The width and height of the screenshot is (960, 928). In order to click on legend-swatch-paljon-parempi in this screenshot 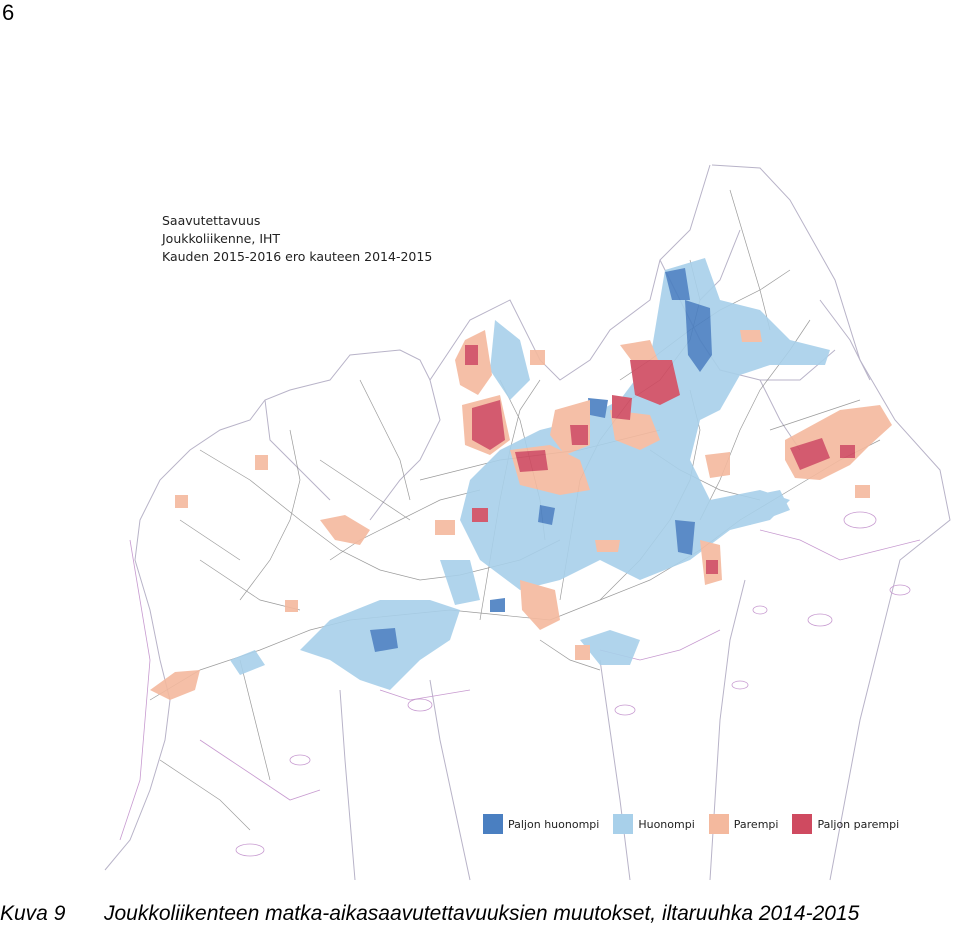, I will do `click(802, 824)`.